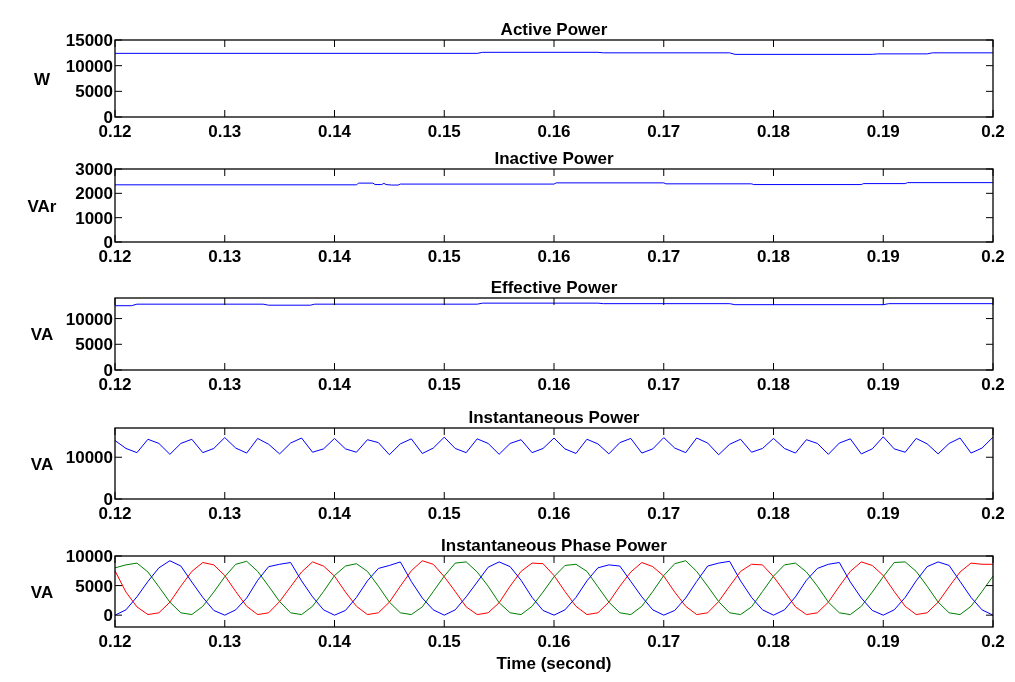  What do you see at coordinates (94, 218) in the screenshot?
I see `y-tick-label: 1000` at bounding box center [94, 218].